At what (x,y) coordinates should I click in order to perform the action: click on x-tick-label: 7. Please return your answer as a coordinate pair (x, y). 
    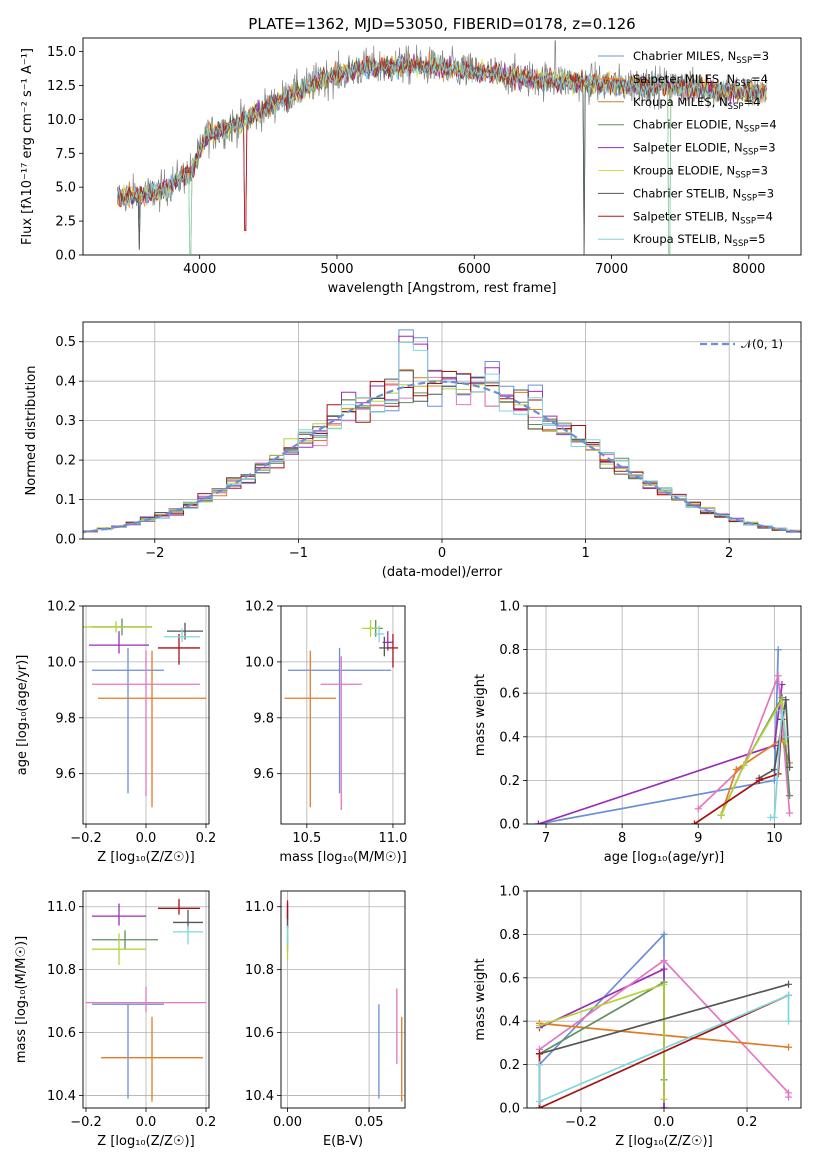
    Looking at the image, I should click on (546, 838).